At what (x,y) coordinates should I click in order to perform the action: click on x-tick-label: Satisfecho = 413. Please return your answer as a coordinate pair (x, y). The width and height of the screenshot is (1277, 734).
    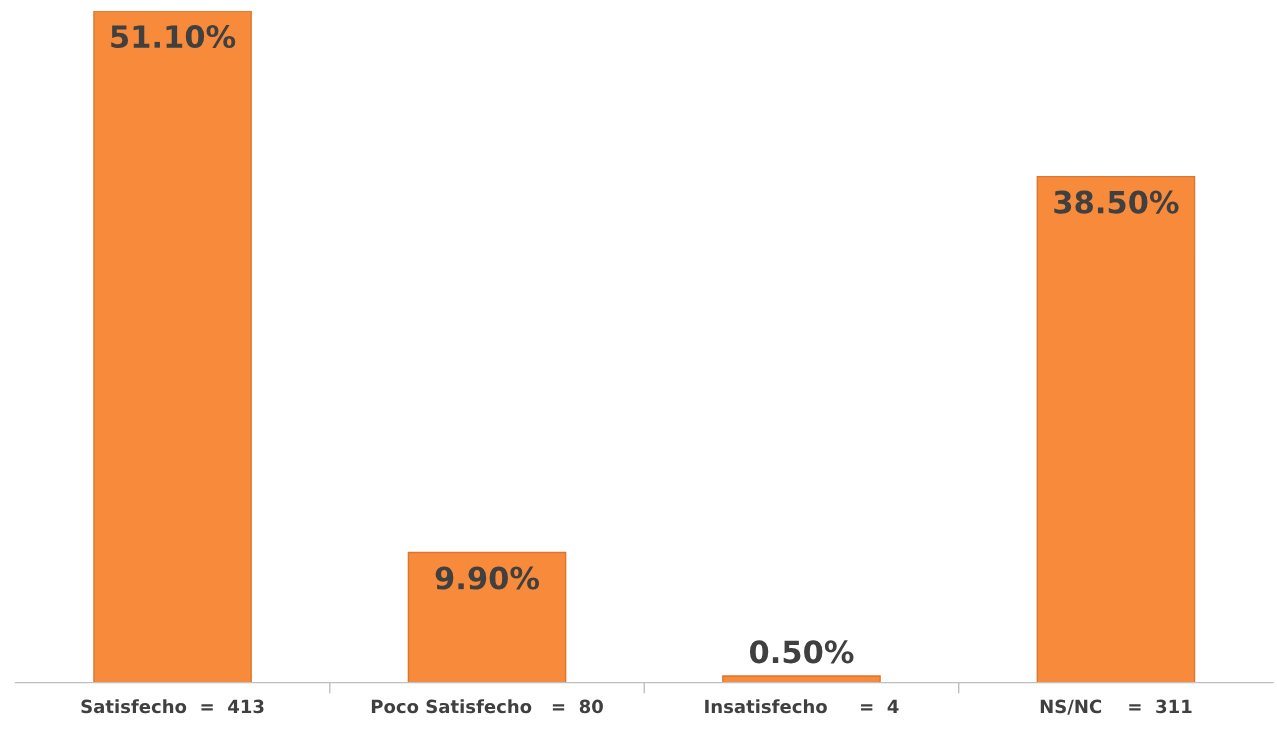
    Looking at the image, I should click on (172, 706).